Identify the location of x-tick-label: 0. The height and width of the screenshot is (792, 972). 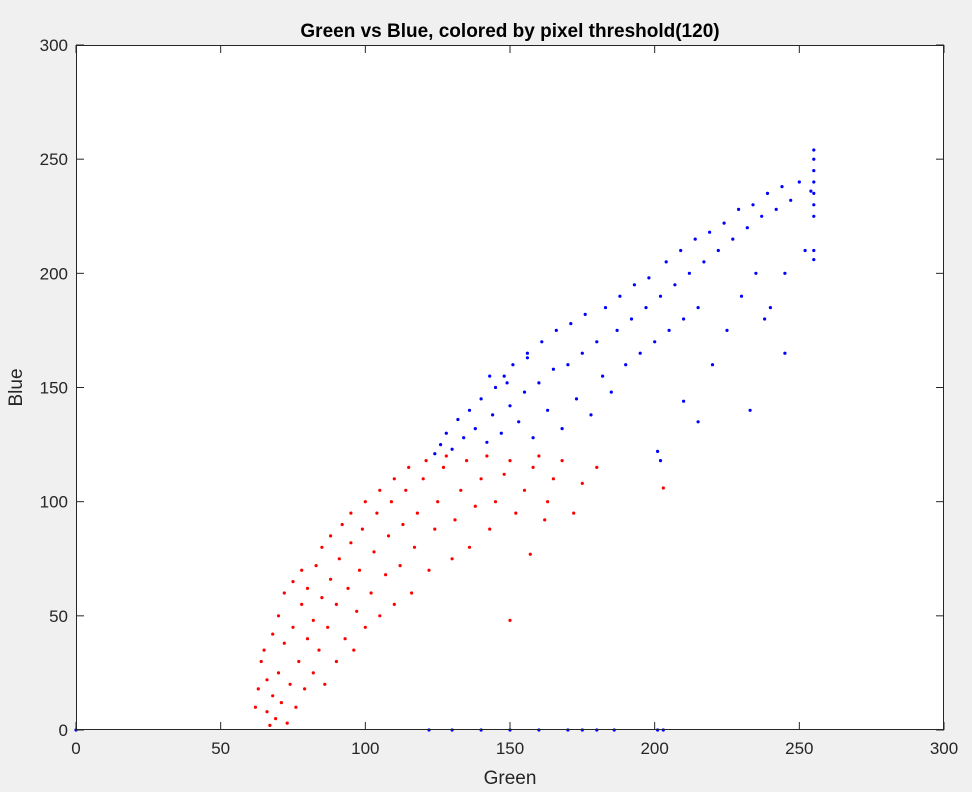
(75, 748).